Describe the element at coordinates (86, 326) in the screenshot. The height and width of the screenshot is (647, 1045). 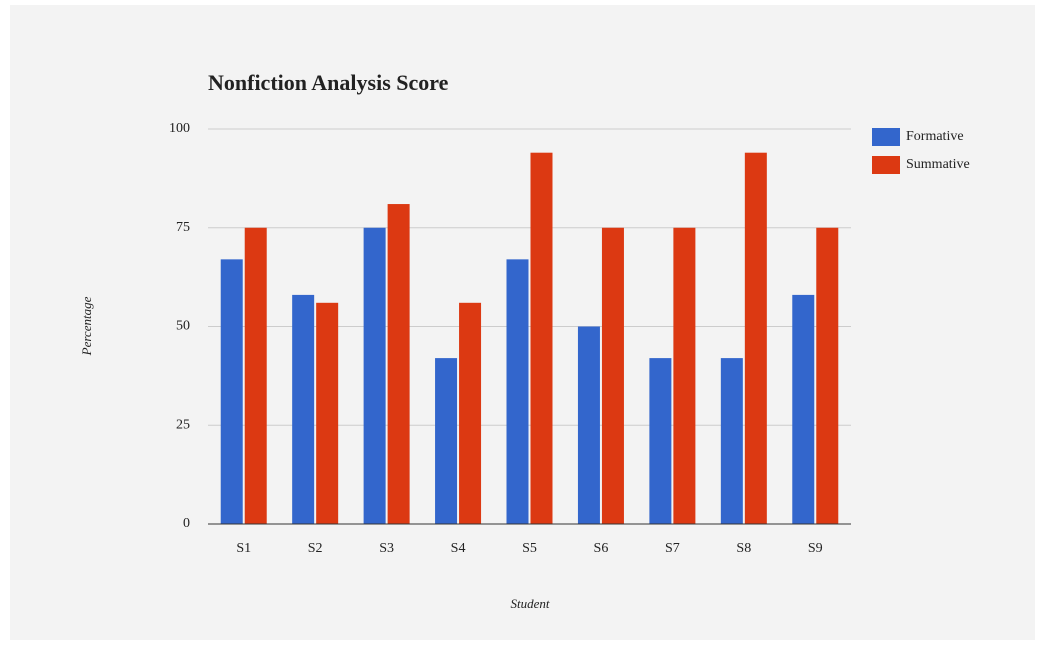
I see `y-axis-label: Percentage` at that location.